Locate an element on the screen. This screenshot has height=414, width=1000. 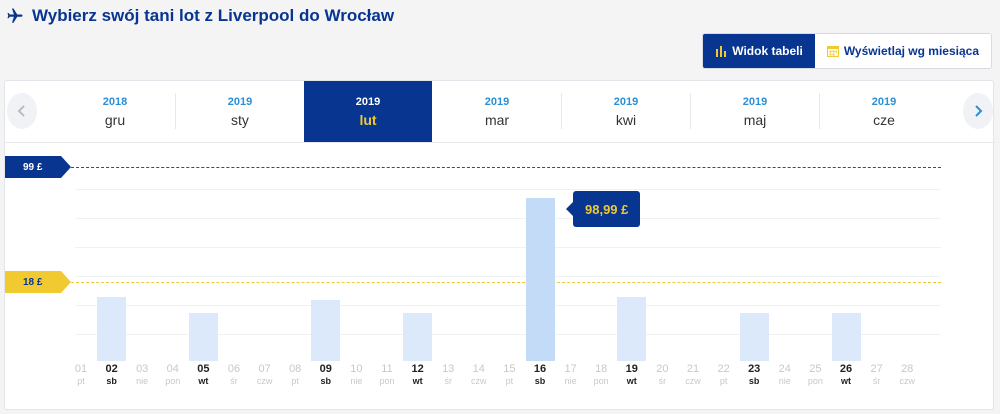
day-label-12: 12 wt is located at coordinates (418, 374).